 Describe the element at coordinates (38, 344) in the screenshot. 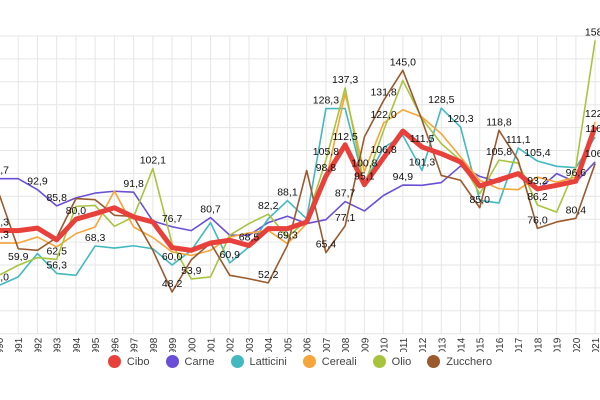

I see `x-tick-label: 1992` at that location.